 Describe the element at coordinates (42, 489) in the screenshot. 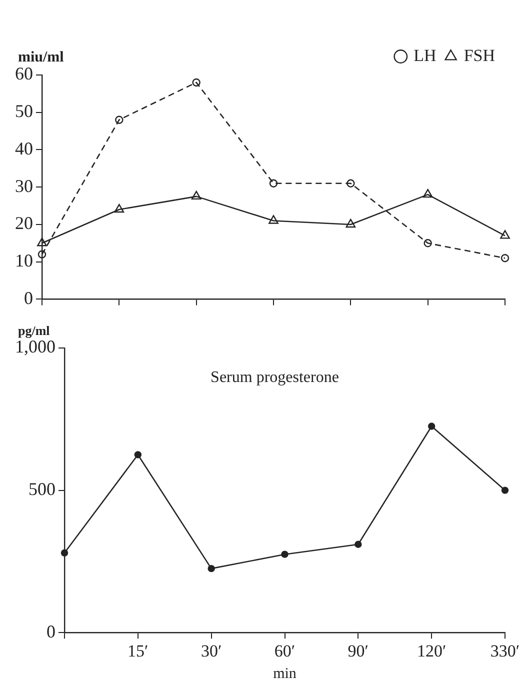

I see `y-tick-label: 500` at that location.